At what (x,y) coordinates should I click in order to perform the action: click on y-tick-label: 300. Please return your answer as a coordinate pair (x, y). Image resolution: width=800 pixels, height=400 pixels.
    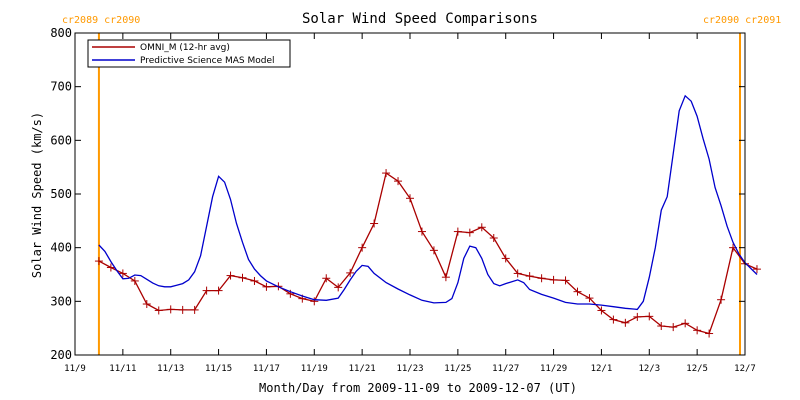
    Looking at the image, I should click on (61, 301).